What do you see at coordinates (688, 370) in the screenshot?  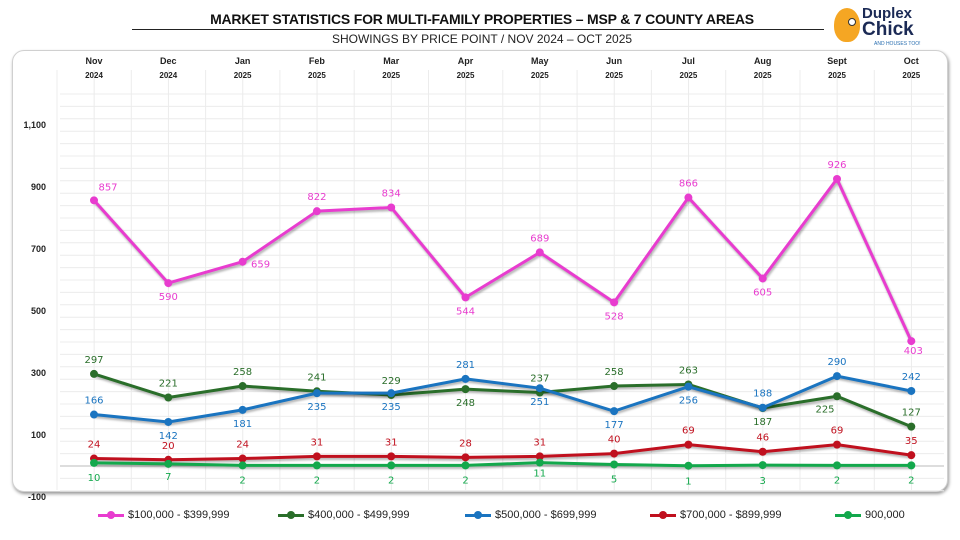 I see `data-label: 263` at bounding box center [688, 370].